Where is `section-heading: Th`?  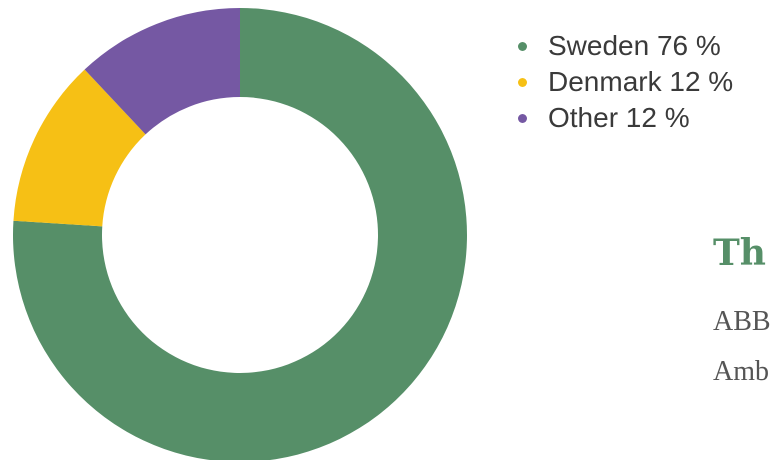 section-heading: Th is located at coordinates (739, 253).